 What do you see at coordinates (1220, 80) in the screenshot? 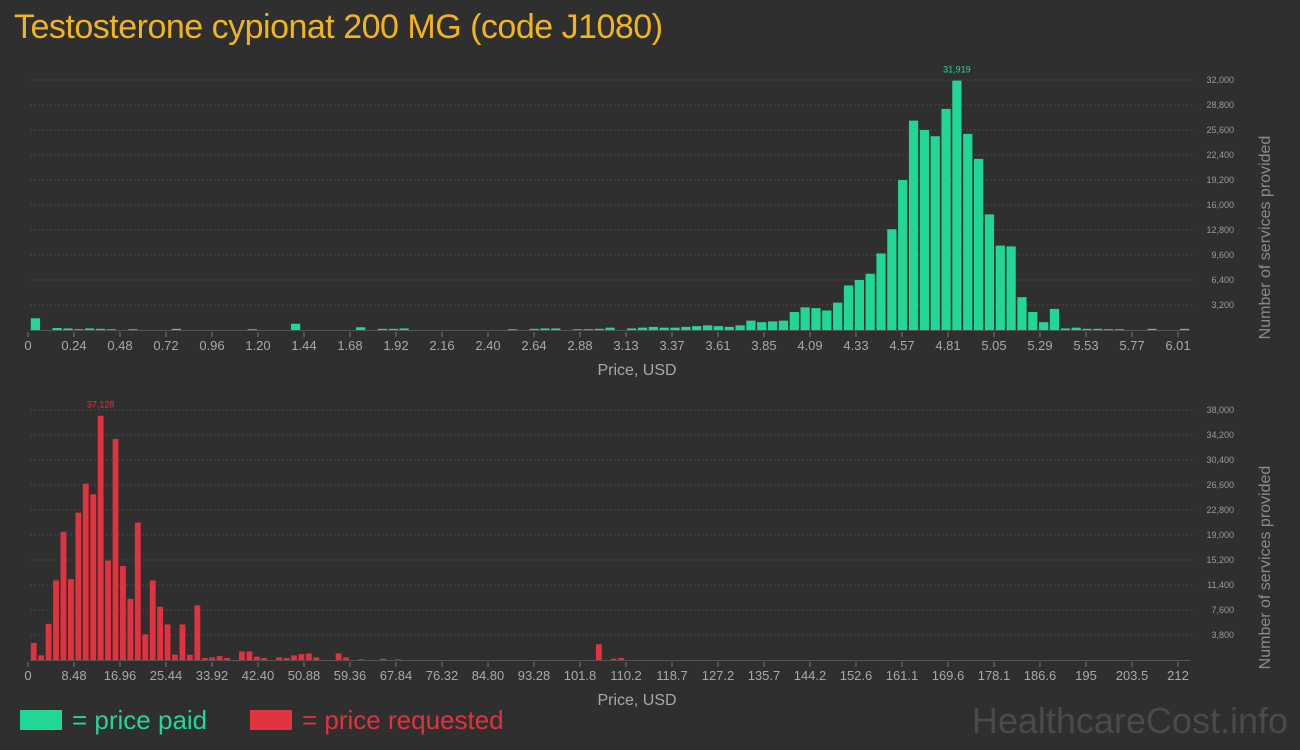
I see `y-tick-label: 32,000` at bounding box center [1220, 80].